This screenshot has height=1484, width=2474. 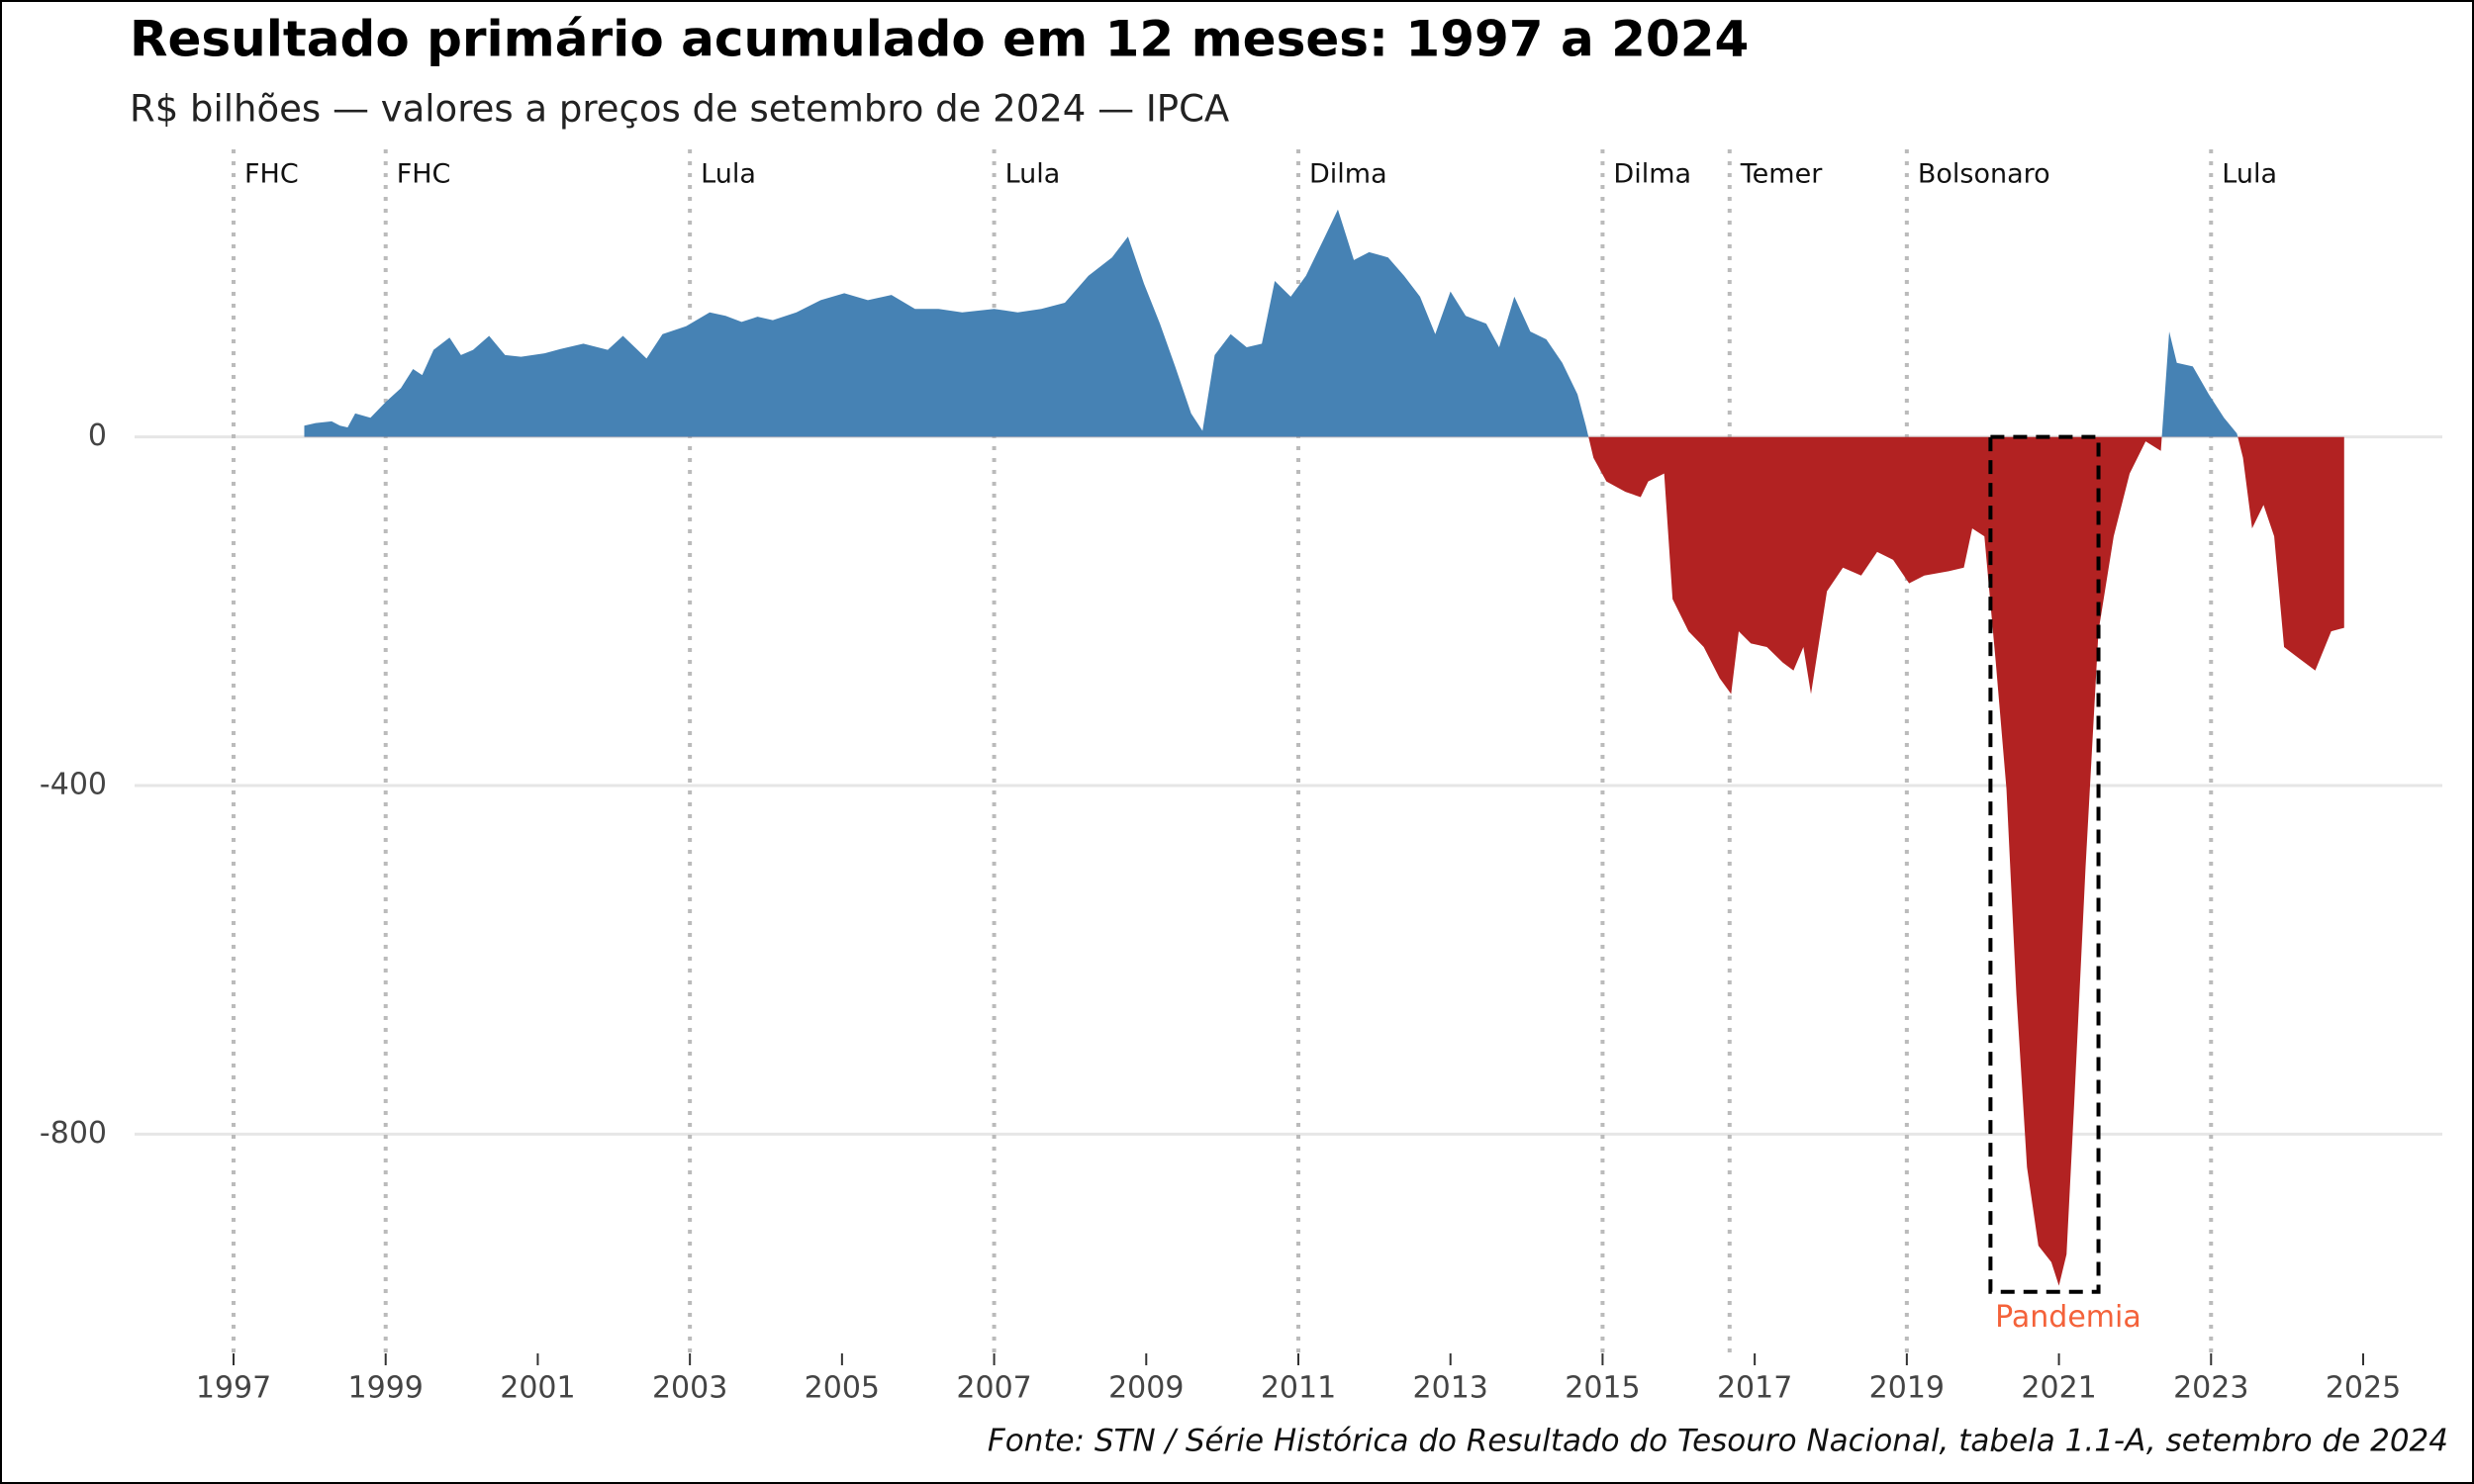 What do you see at coordinates (73, 784) in the screenshot?
I see `y-tick-label: -400` at bounding box center [73, 784].